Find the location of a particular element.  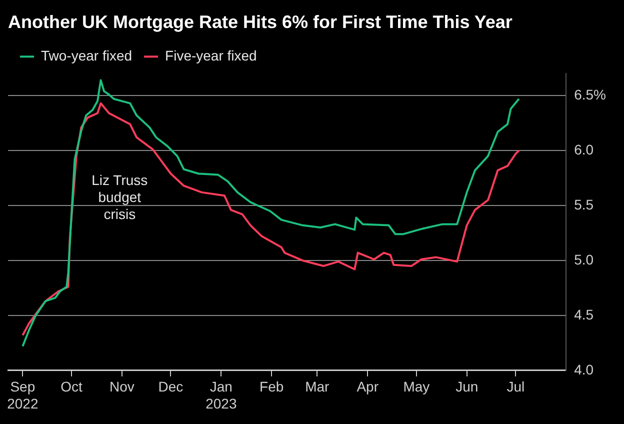

x-tick-label: May is located at coordinates (416, 386).